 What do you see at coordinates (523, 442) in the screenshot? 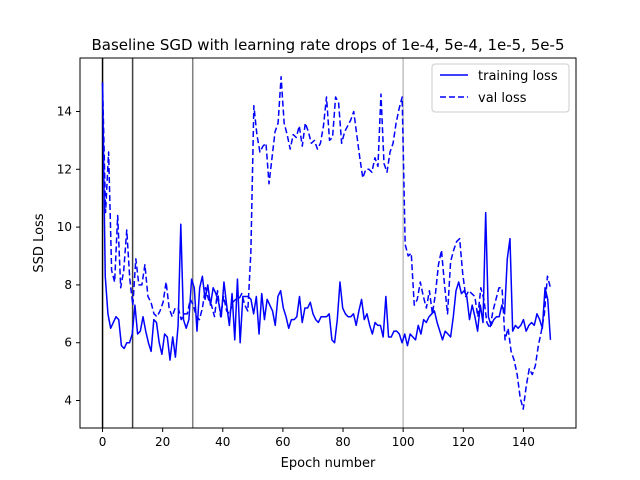
I see `x-tick-label: 140` at bounding box center [523, 442].